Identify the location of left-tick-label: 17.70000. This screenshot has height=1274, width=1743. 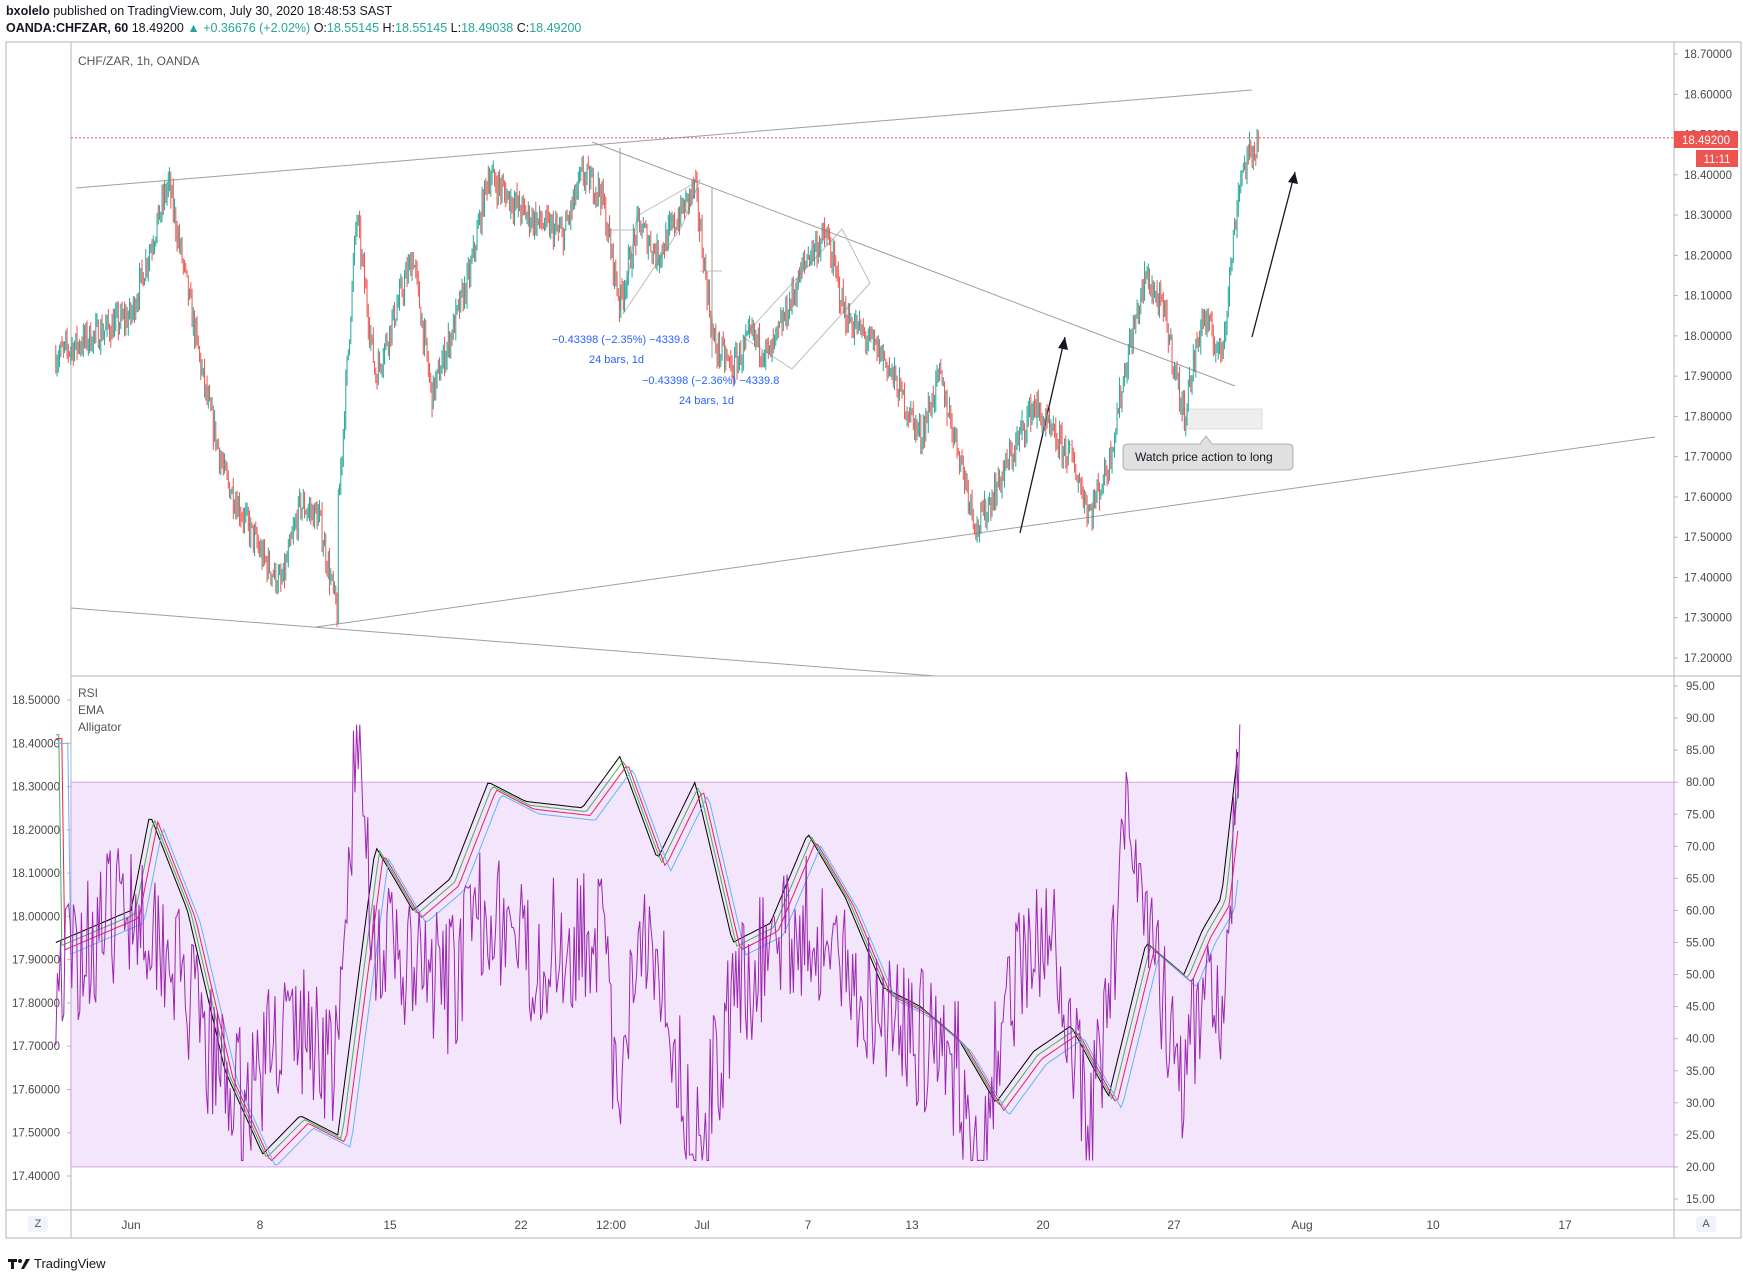
(36, 1047).